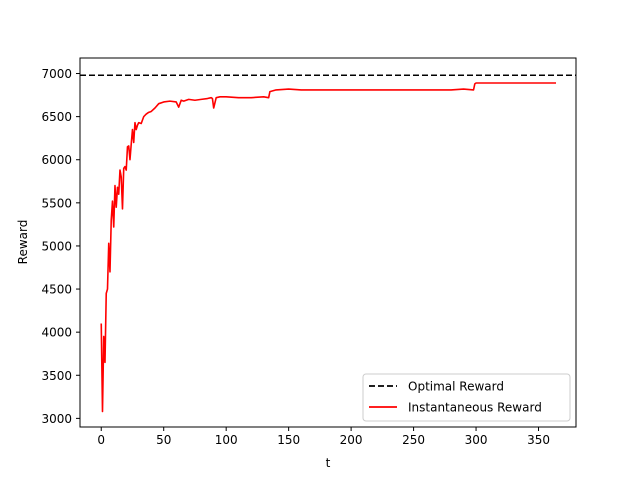 The height and width of the screenshot is (480, 640). What do you see at coordinates (23, 242) in the screenshot?
I see `y-axis-label: Reward` at bounding box center [23, 242].